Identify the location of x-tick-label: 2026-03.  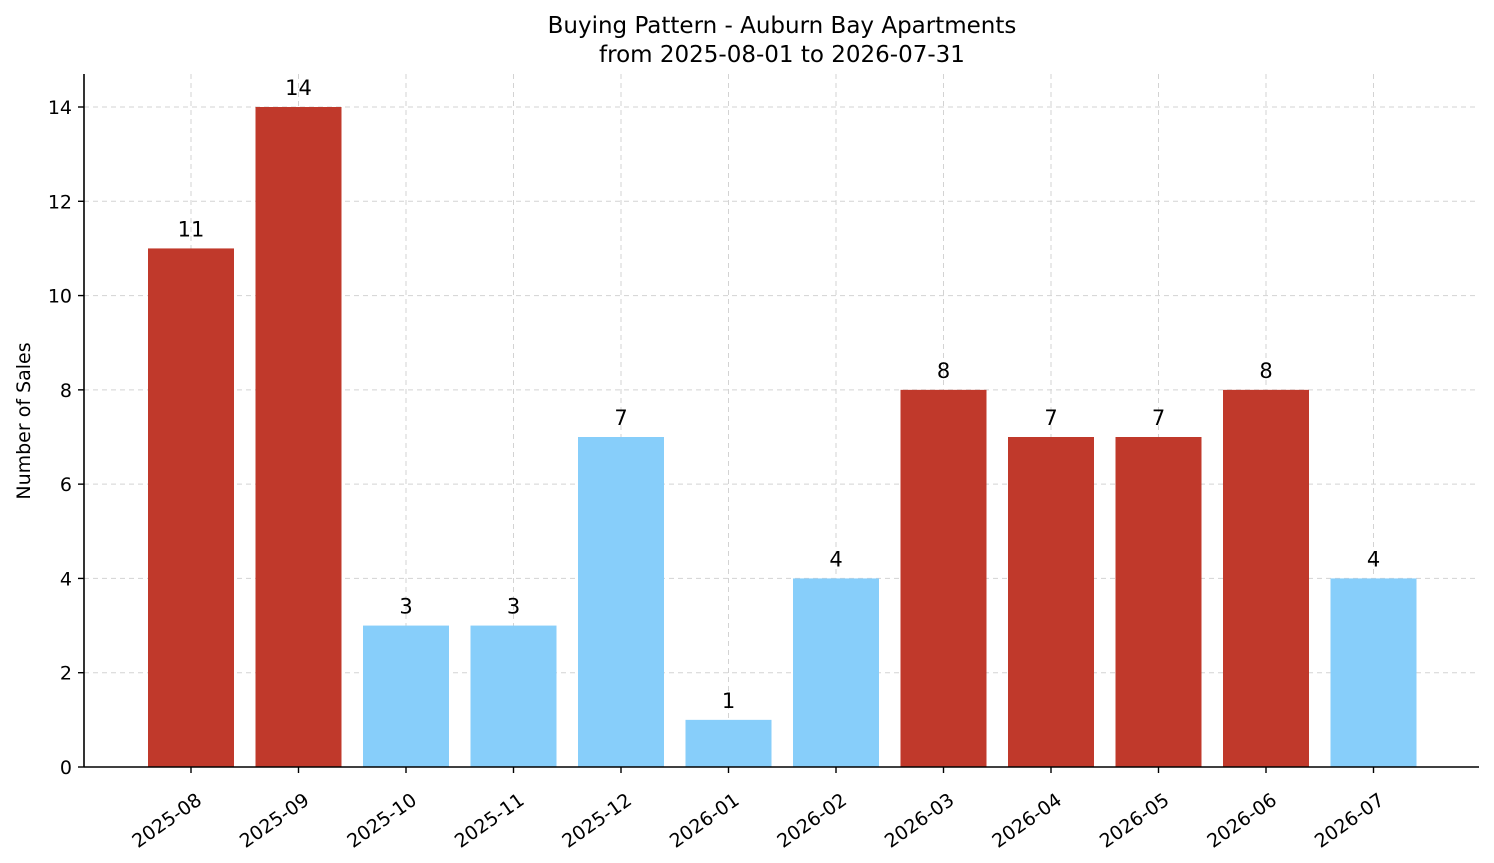
(920, 821).